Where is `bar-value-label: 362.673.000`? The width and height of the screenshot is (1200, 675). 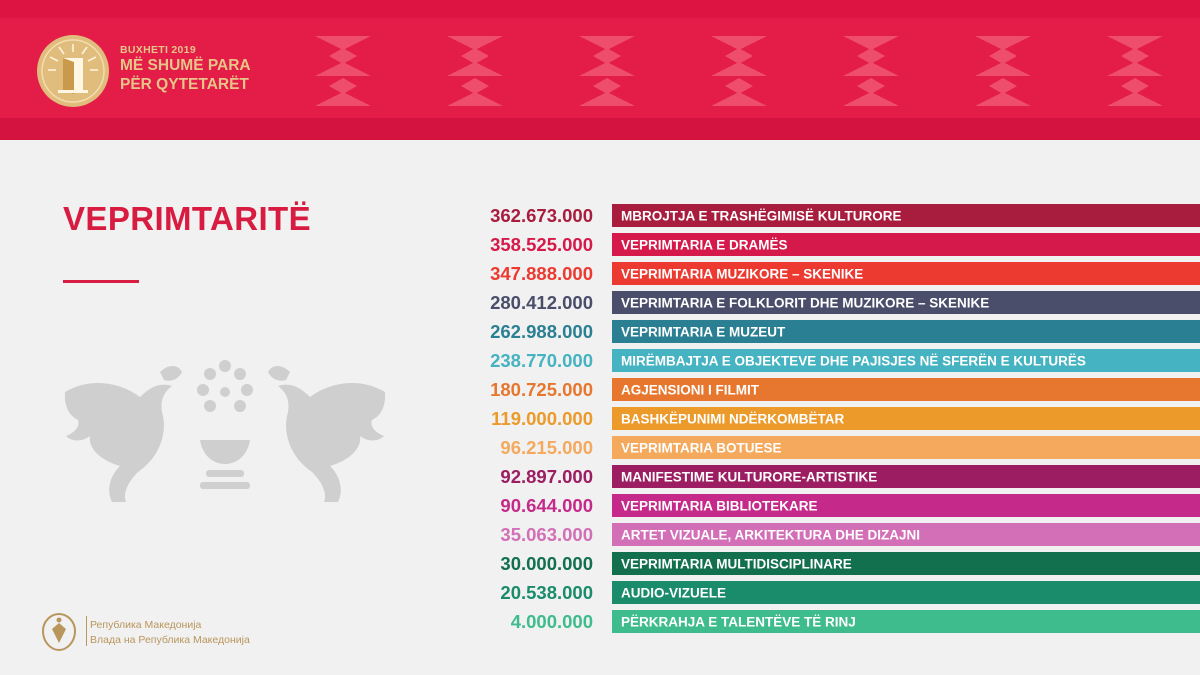 bar-value-label: 362.673.000 is located at coordinates (541, 215).